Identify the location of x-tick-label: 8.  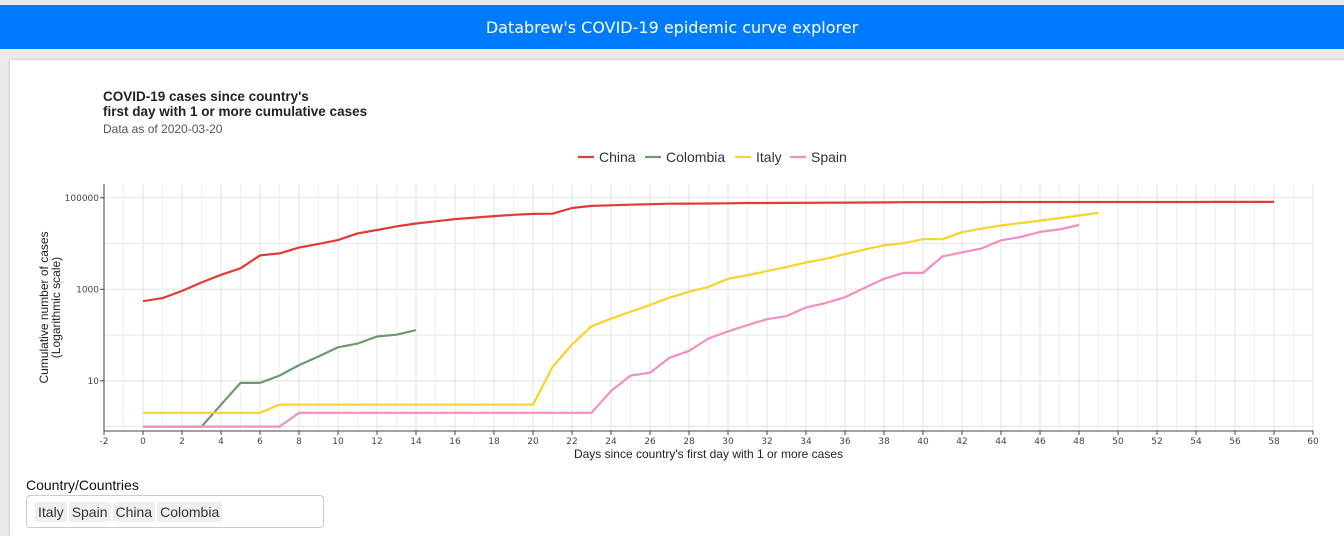
(299, 442).